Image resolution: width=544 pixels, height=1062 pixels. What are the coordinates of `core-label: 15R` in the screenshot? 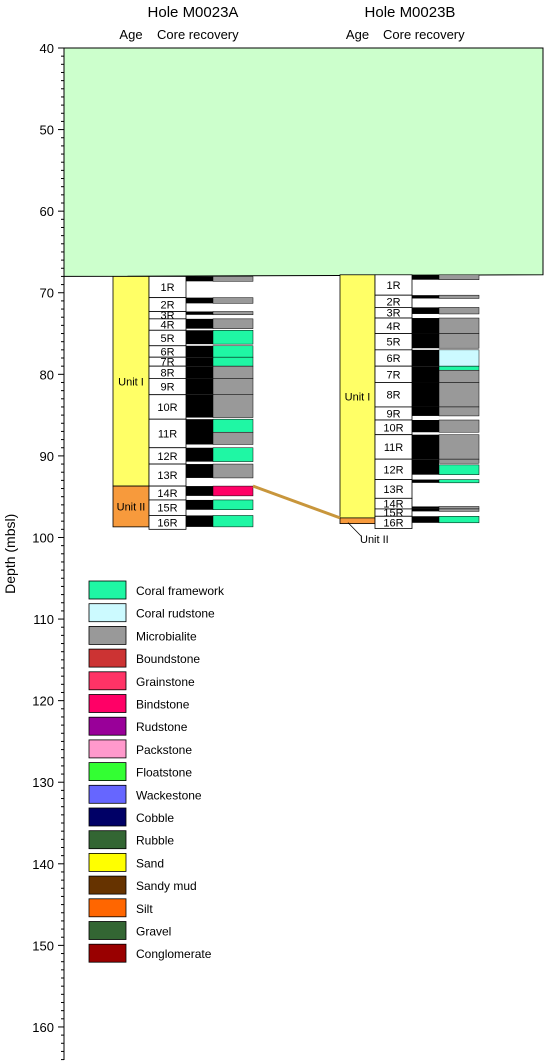 It's located at (167, 509).